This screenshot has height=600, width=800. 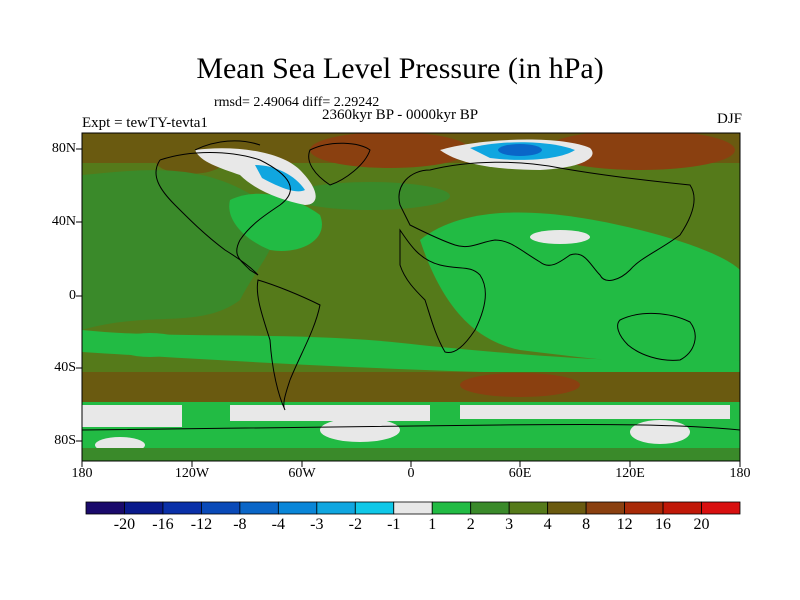 I want to click on lat-label-80s: 80S, so click(x=65, y=440).